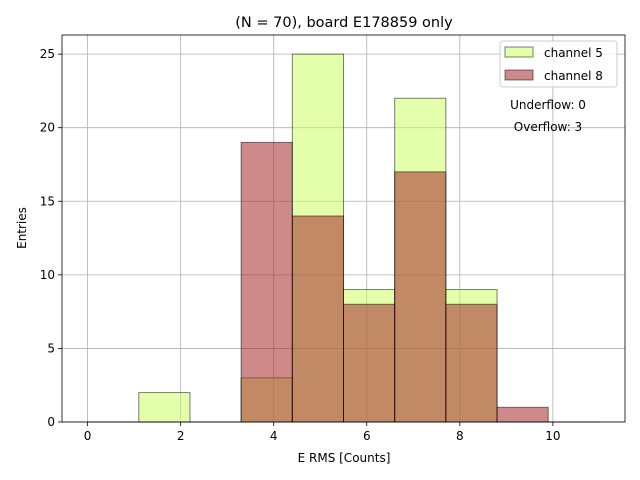  What do you see at coordinates (47, 275) in the screenshot?
I see `y-tick-label: 10` at bounding box center [47, 275].